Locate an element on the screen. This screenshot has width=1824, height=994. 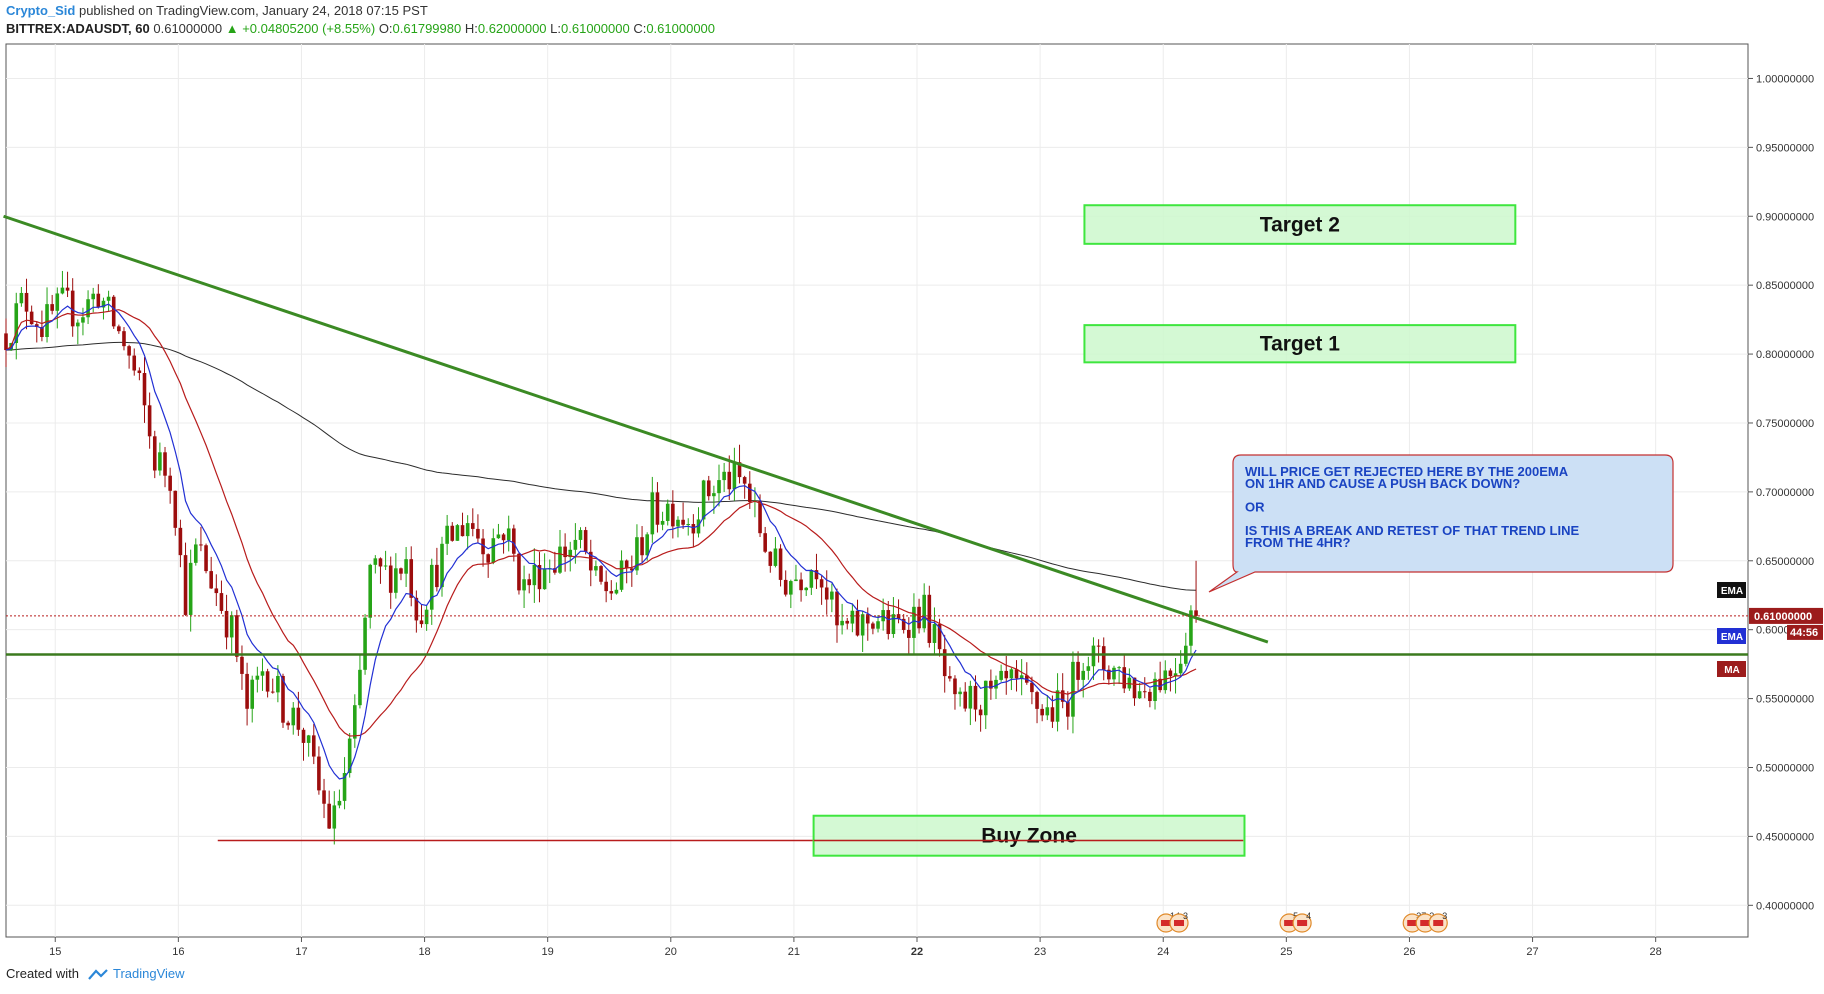
economic-event-icon: 143 is located at coordinates (1172, 922).